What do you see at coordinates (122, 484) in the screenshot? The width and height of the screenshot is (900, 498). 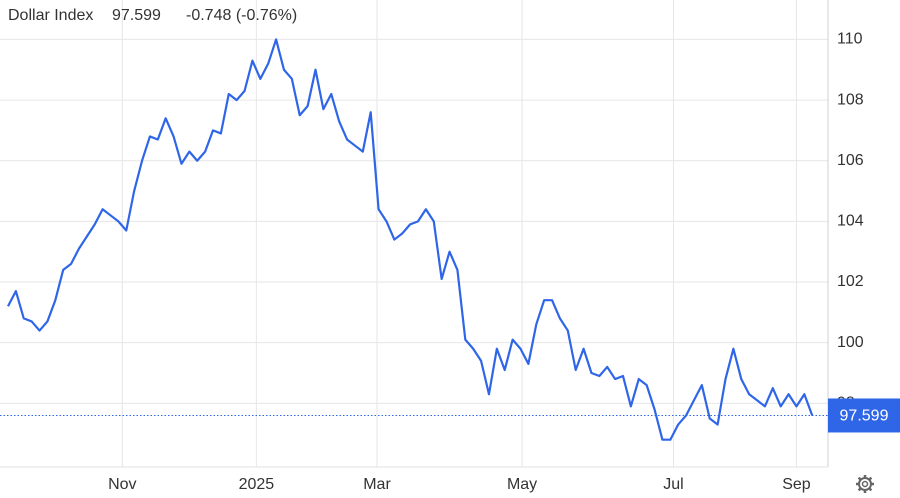 I see `x-tick-label: Nov` at bounding box center [122, 484].